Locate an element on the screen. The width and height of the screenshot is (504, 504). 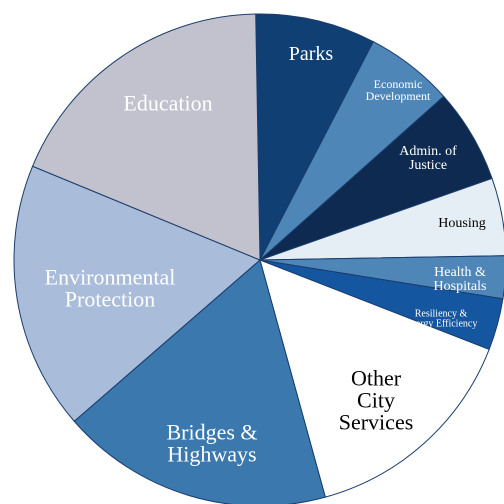
slice-label: Environmental Protection is located at coordinates (110, 288).